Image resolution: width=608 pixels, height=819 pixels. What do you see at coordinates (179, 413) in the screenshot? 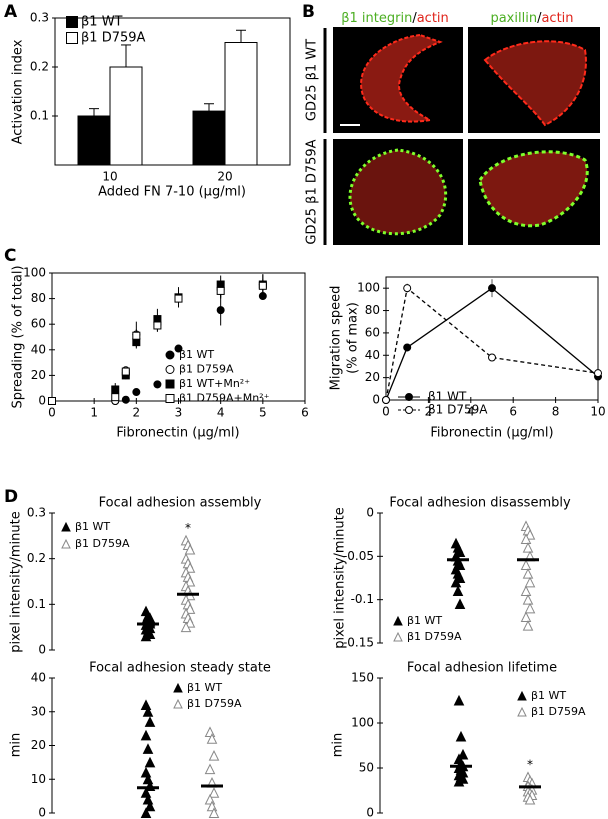
I see `x-tick-label: 3` at bounding box center [179, 413].